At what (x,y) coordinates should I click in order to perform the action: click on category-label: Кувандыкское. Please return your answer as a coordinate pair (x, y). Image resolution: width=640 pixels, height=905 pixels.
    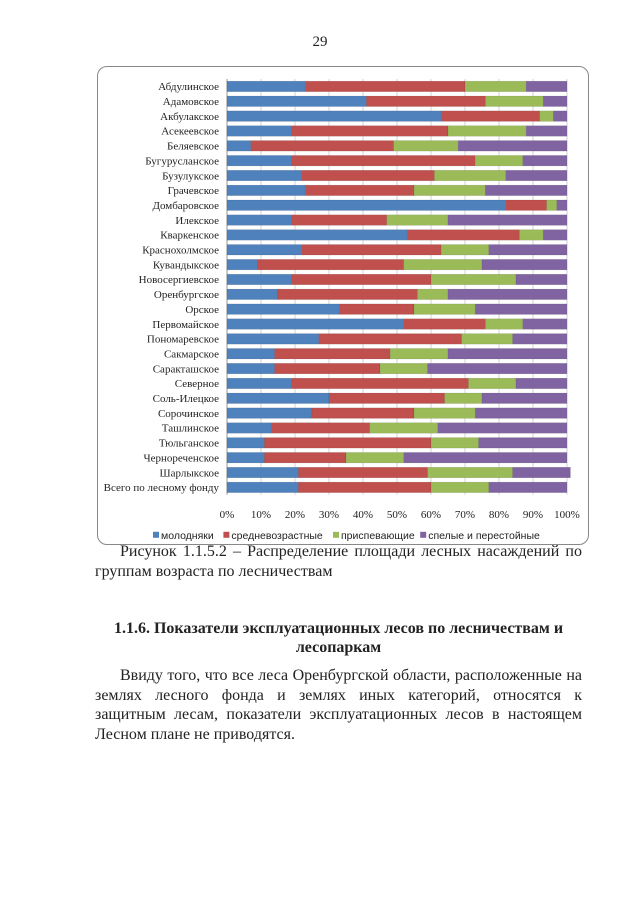
    Looking at the image, I should click on (186, 265).